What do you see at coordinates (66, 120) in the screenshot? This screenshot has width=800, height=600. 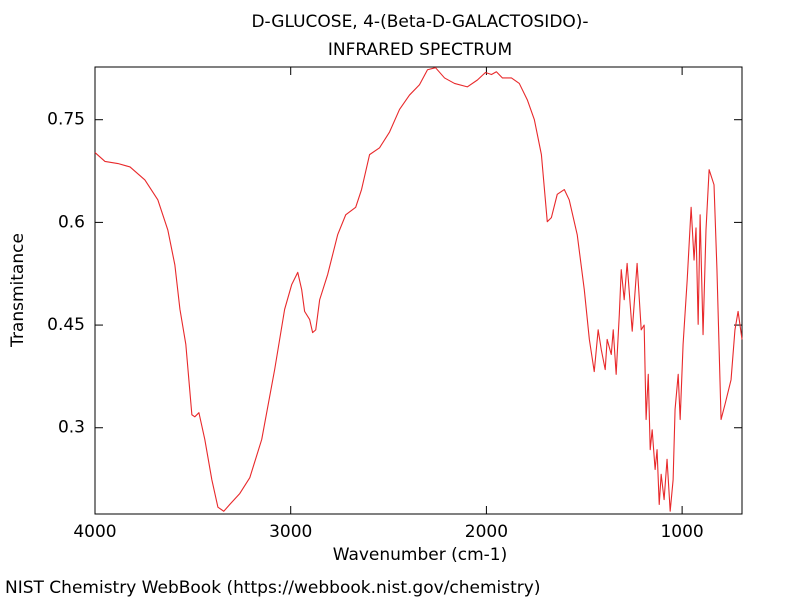 I see `y-tick-label: 0.75` at bounding box center [66, 120].